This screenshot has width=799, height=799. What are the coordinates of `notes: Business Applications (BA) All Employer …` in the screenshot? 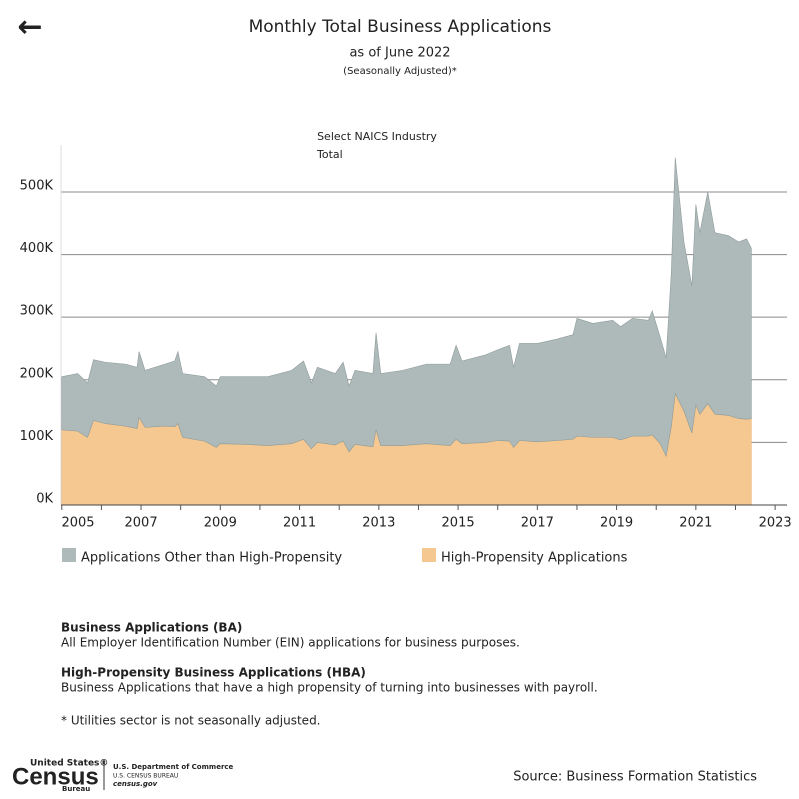 It's located at (329, 674).